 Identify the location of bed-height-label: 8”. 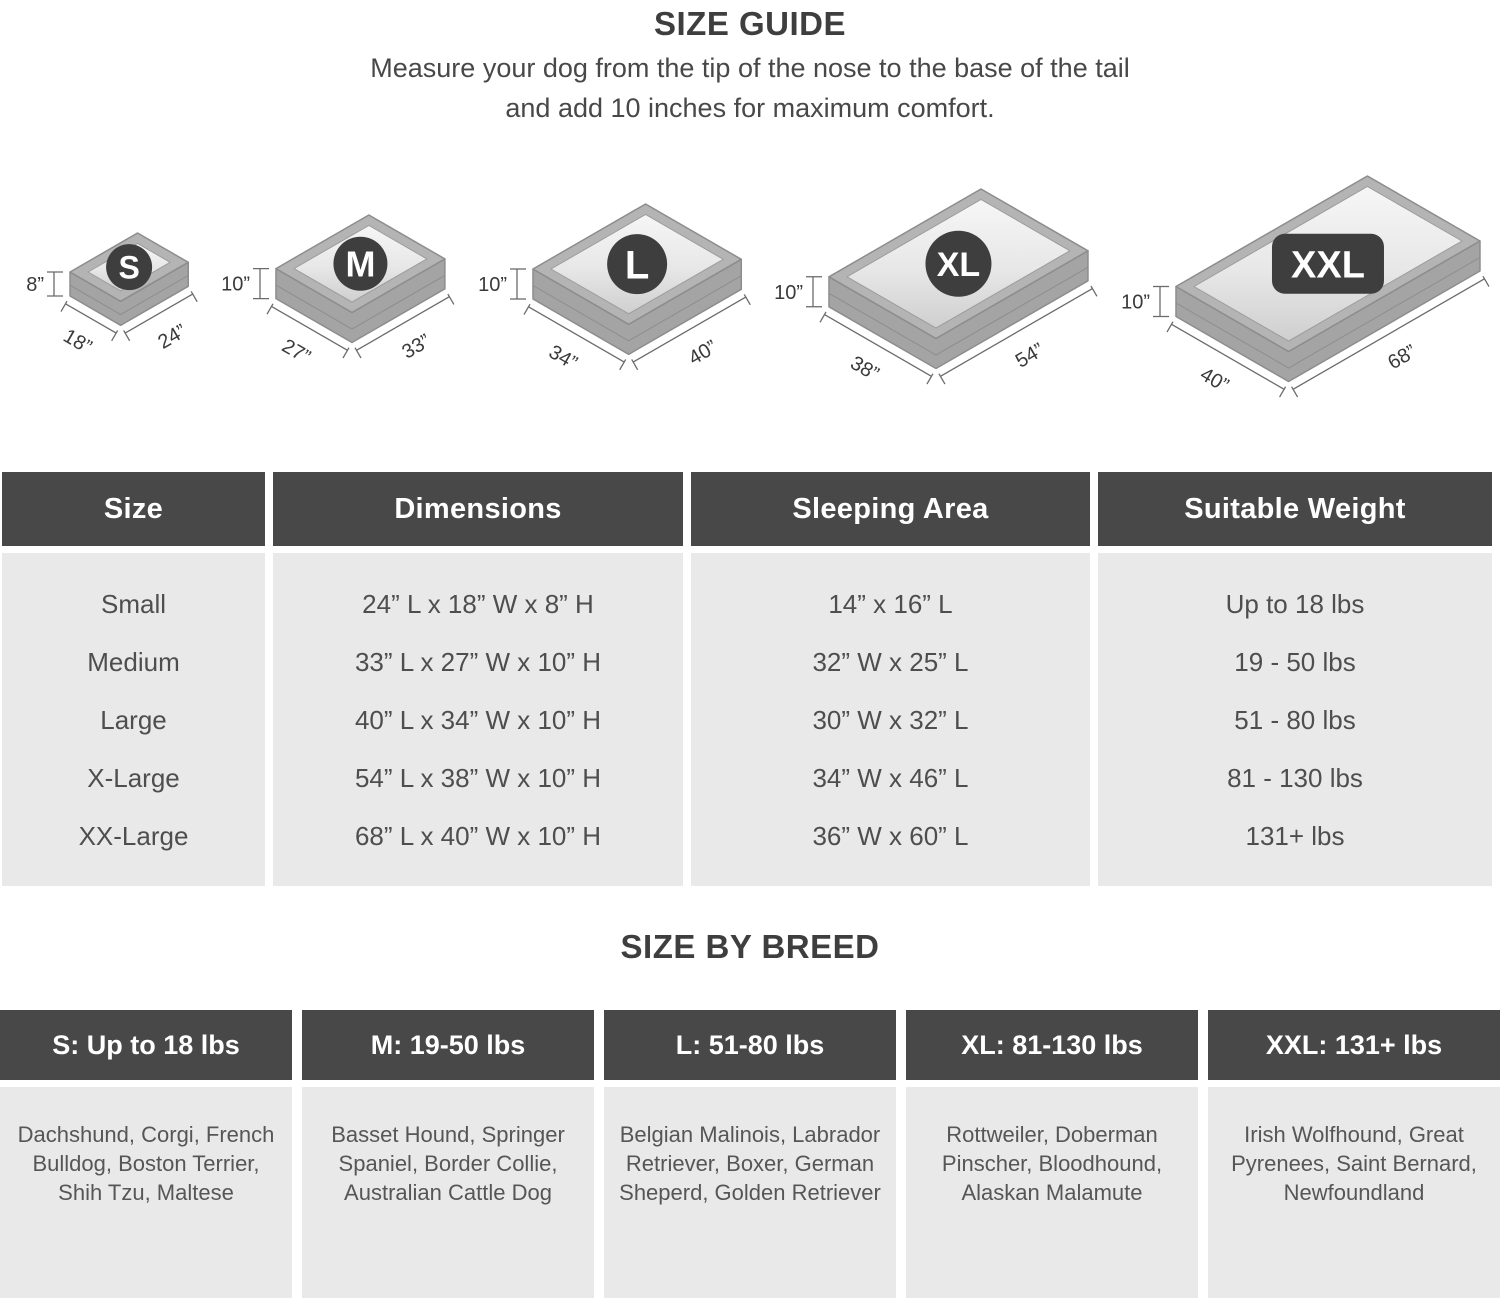
(35, 285).